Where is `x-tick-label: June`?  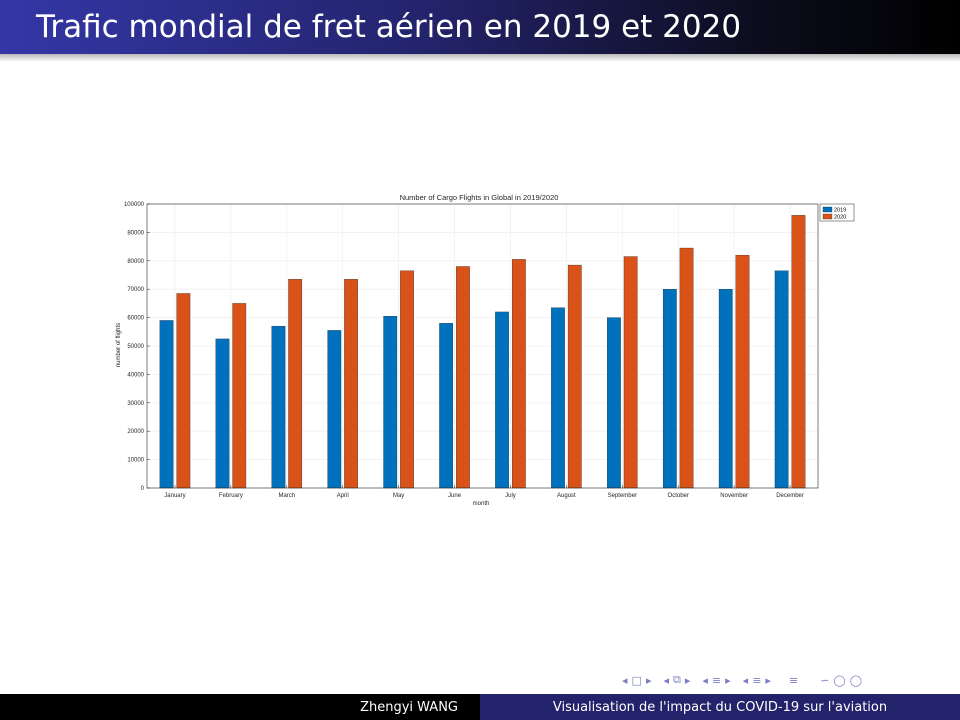
x-tick-label: June is located at coordinates (455, 496).